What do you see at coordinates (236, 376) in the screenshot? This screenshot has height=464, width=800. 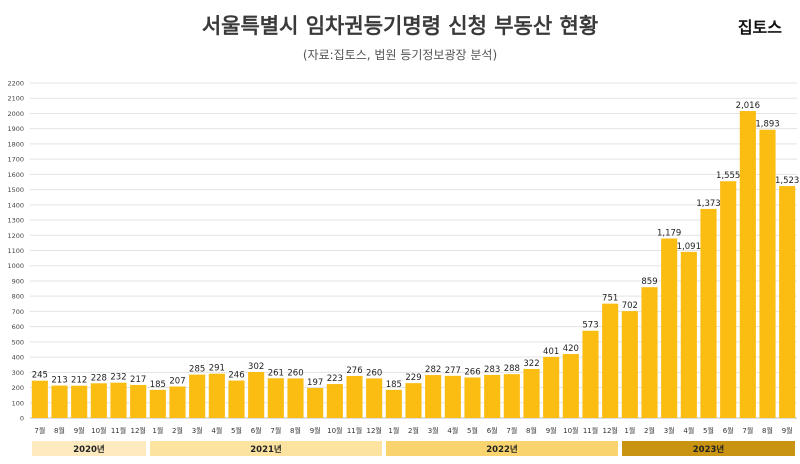 I see `data-label: 246` at bounding box center [236, 376].